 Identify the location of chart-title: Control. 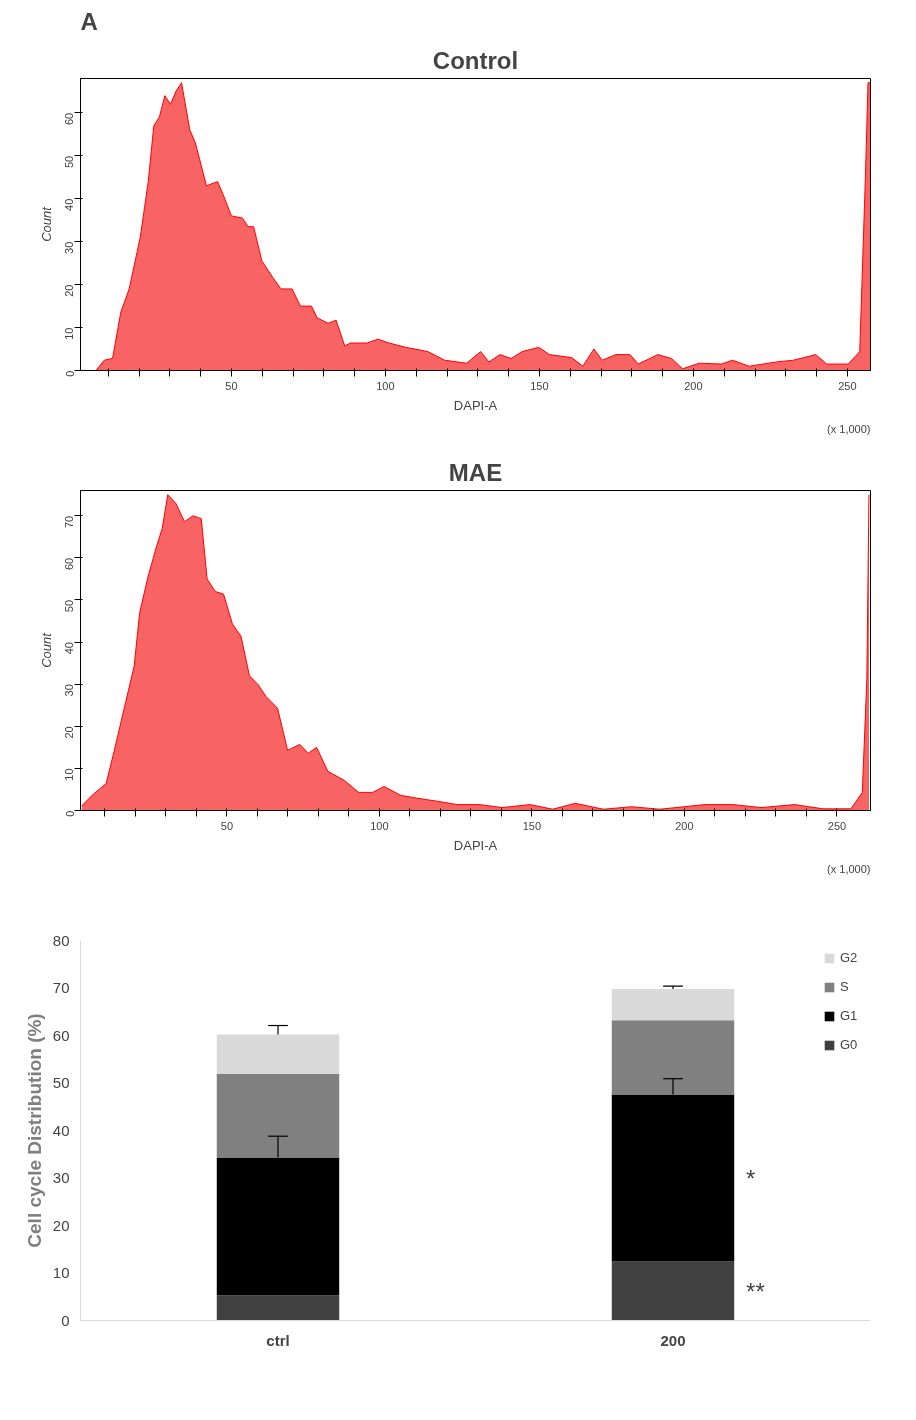
(475, 60).